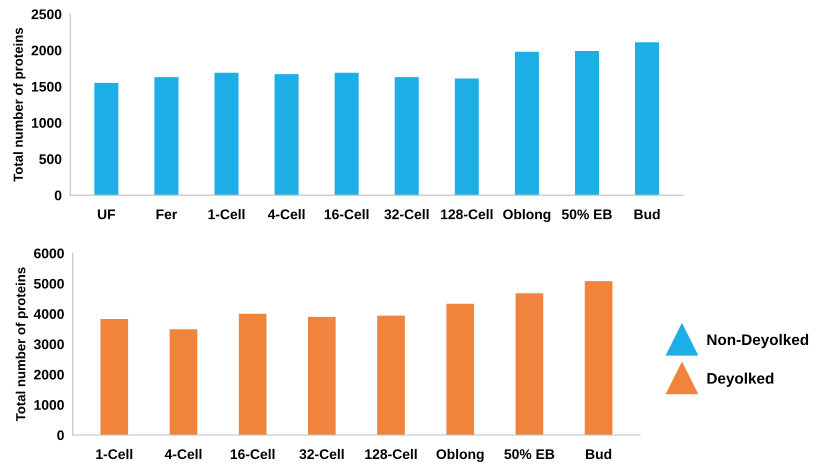 Image resolution: width=827 pixels, height=468 pixels. I want to click on y-tick-label: 4000, so click(49, 314).